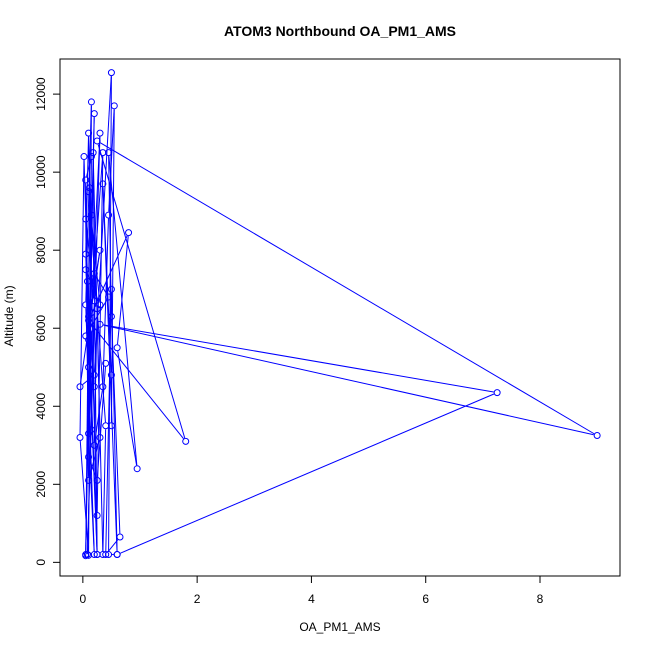  What do you see at coordinates (340, 31) in the screenshot?
I see `chart-title: ATOM3 Northbound OA_PM1_AMS` at bounding box center [340, 31].